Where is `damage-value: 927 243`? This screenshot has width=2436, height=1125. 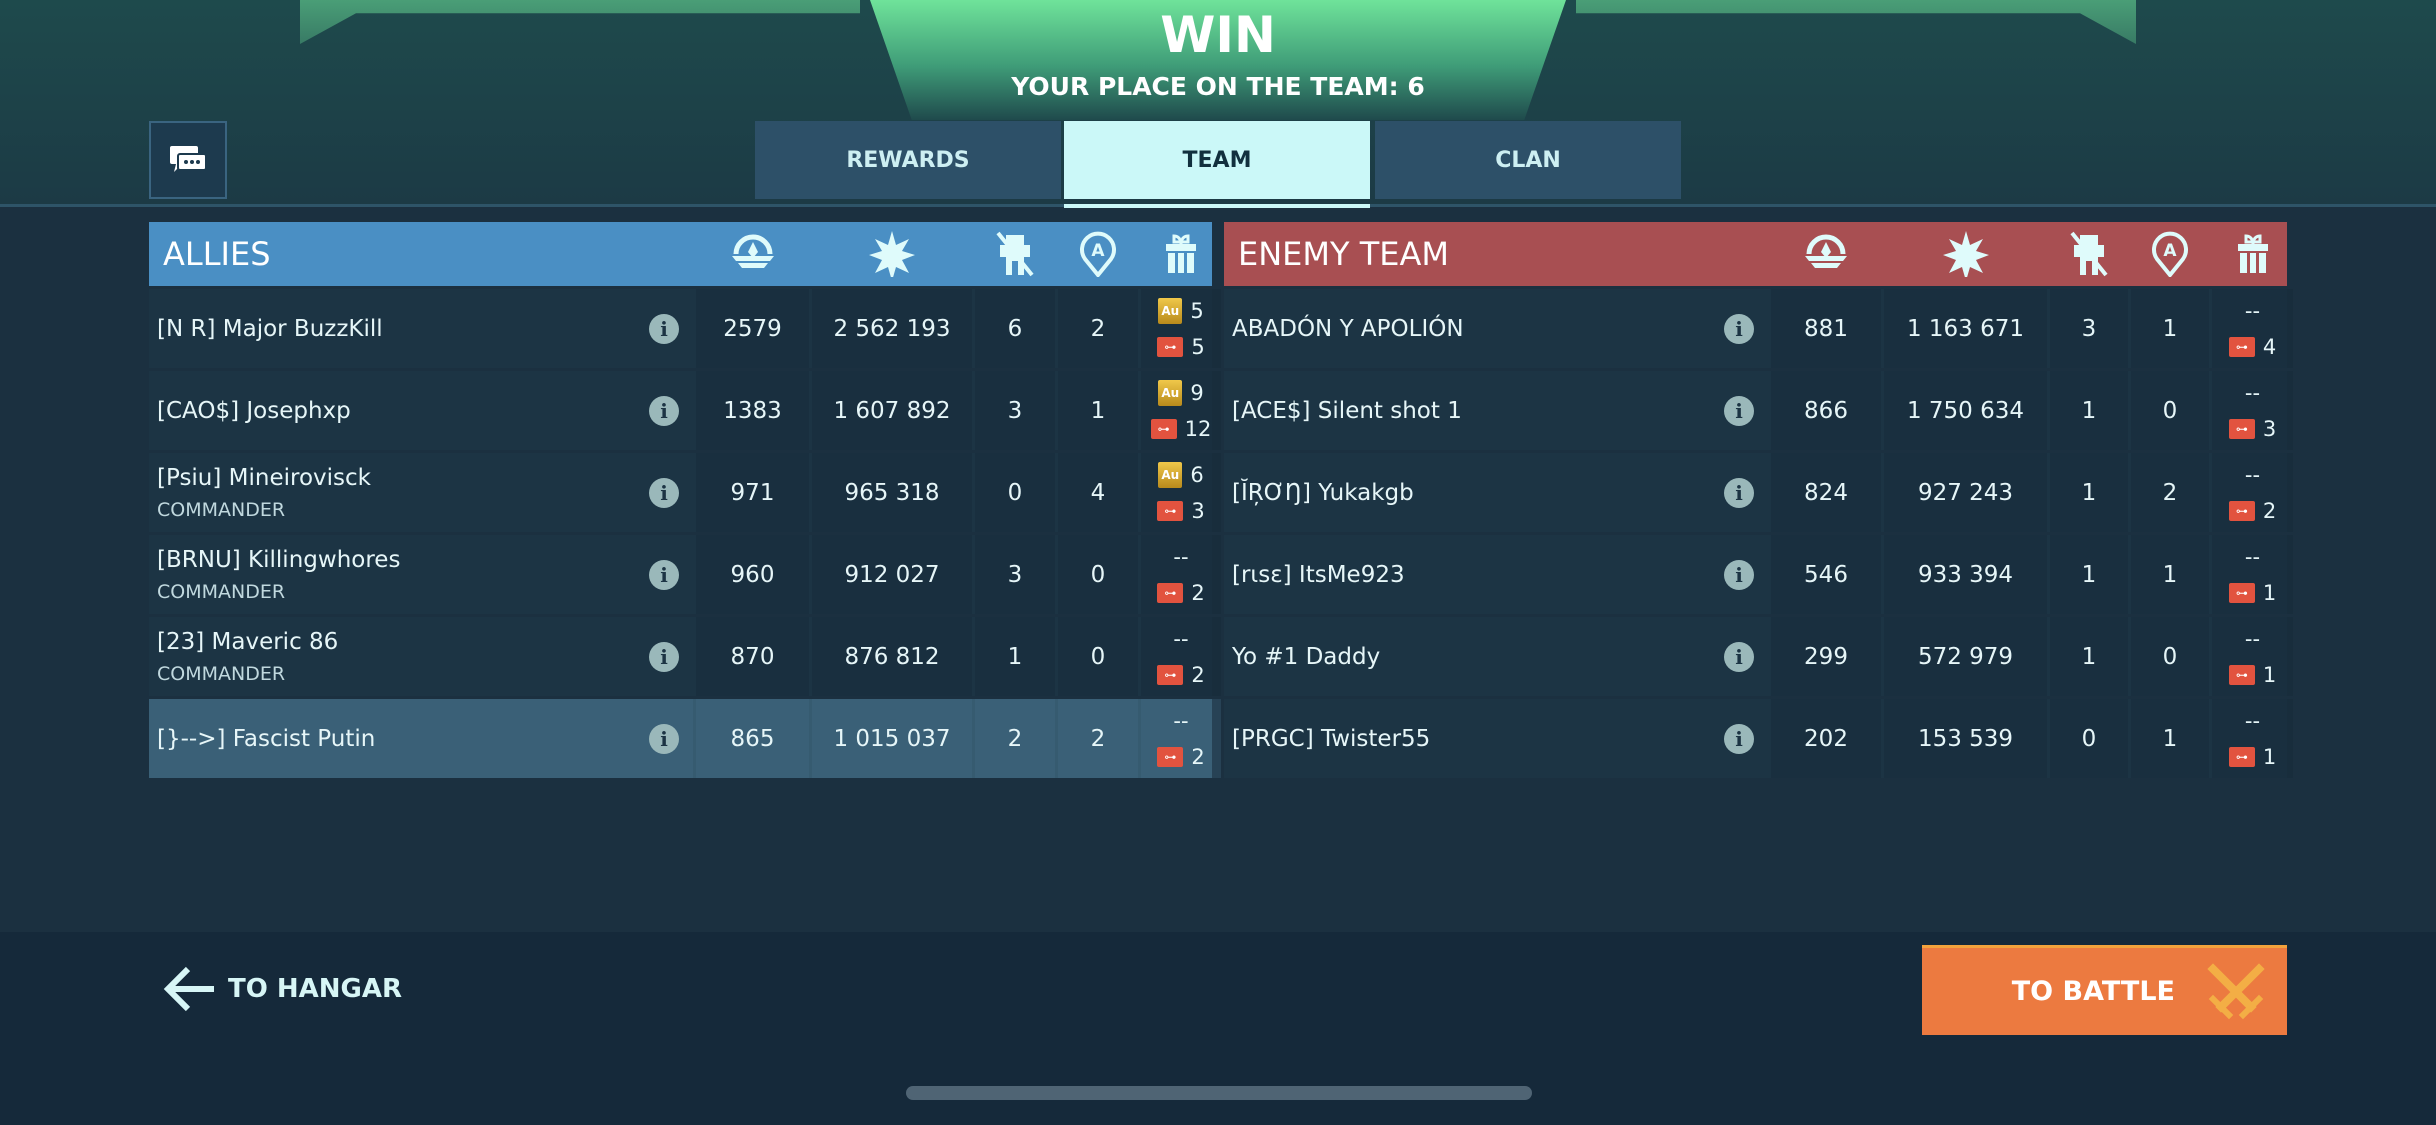 damage-value: 927 243 is located at coordinates (1965, 492).